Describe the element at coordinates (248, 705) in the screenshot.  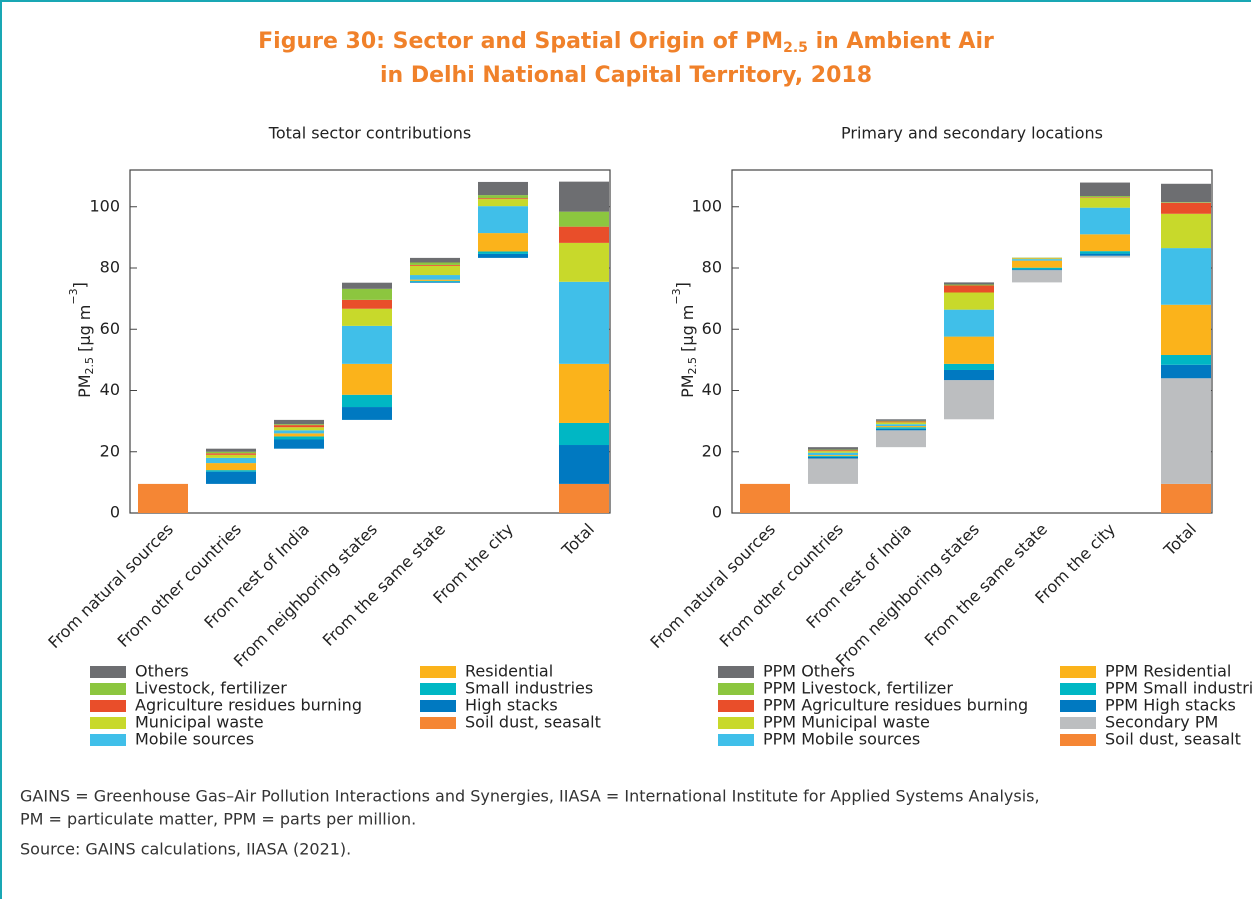
I see `legend-label: Agriculture residues burning` at that location.